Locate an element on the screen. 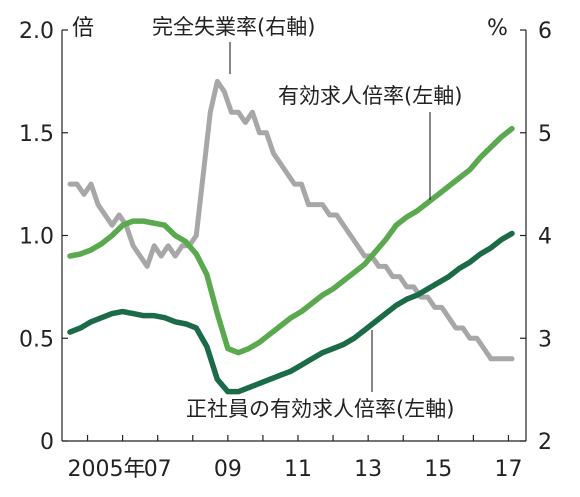  job-ratio-annotation: 有効求人倍率(左軸) is located at coordinates (370, 96).